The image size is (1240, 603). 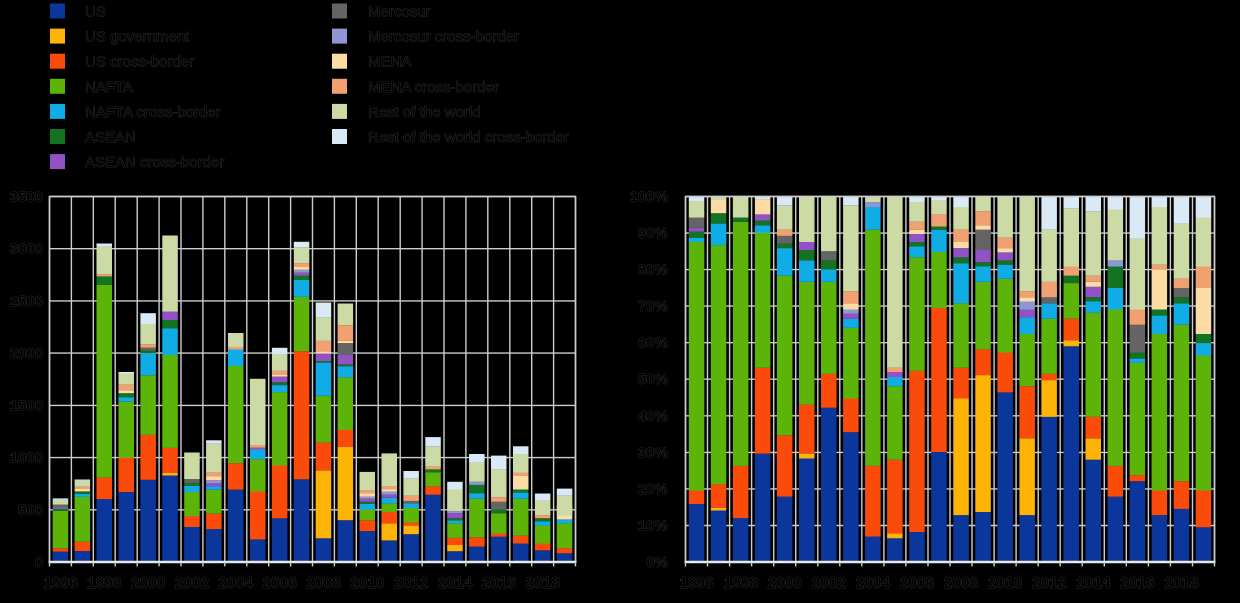 What do you see at coordinates (153, 112) in the screenshot?
I see `svg-text: NAFTA cross-border` at bounding box center [153, 112].